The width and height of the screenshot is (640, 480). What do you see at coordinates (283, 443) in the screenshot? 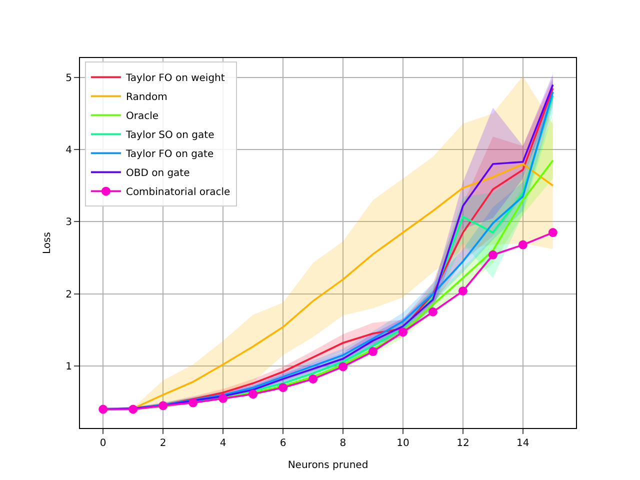
I see `x-tick-label: 6` at bounding box center [283, 443].